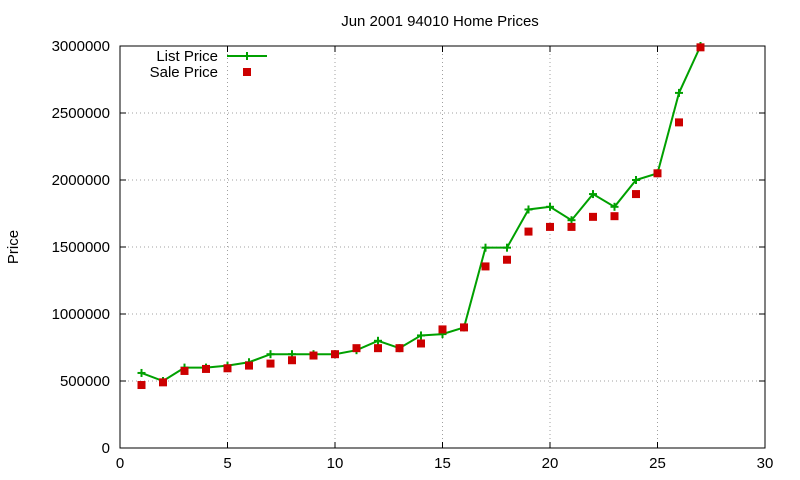 The image size is (800, 480). I want to click on y-tick-label: 1500000, so click(81, 247).